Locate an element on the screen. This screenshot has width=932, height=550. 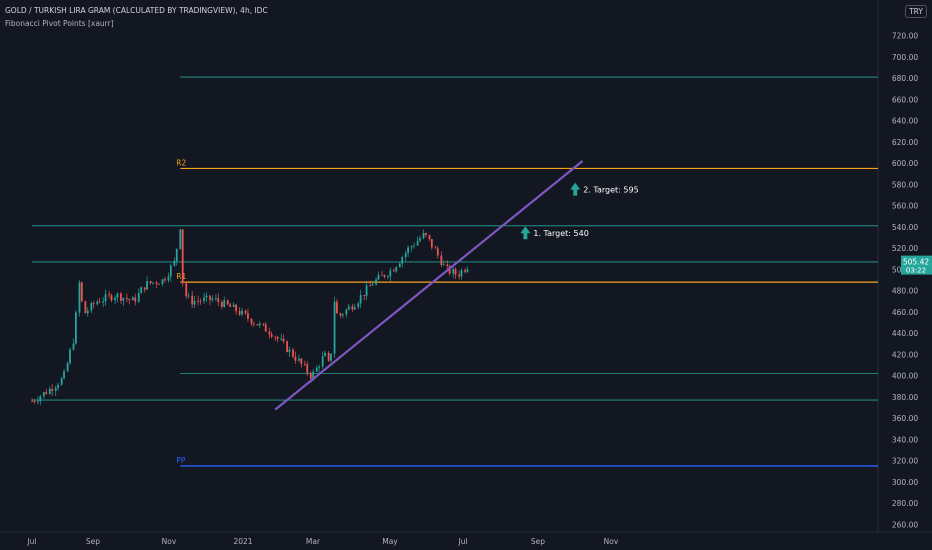
price-tick-label: 340.00 is located at coordinates (905, 439).